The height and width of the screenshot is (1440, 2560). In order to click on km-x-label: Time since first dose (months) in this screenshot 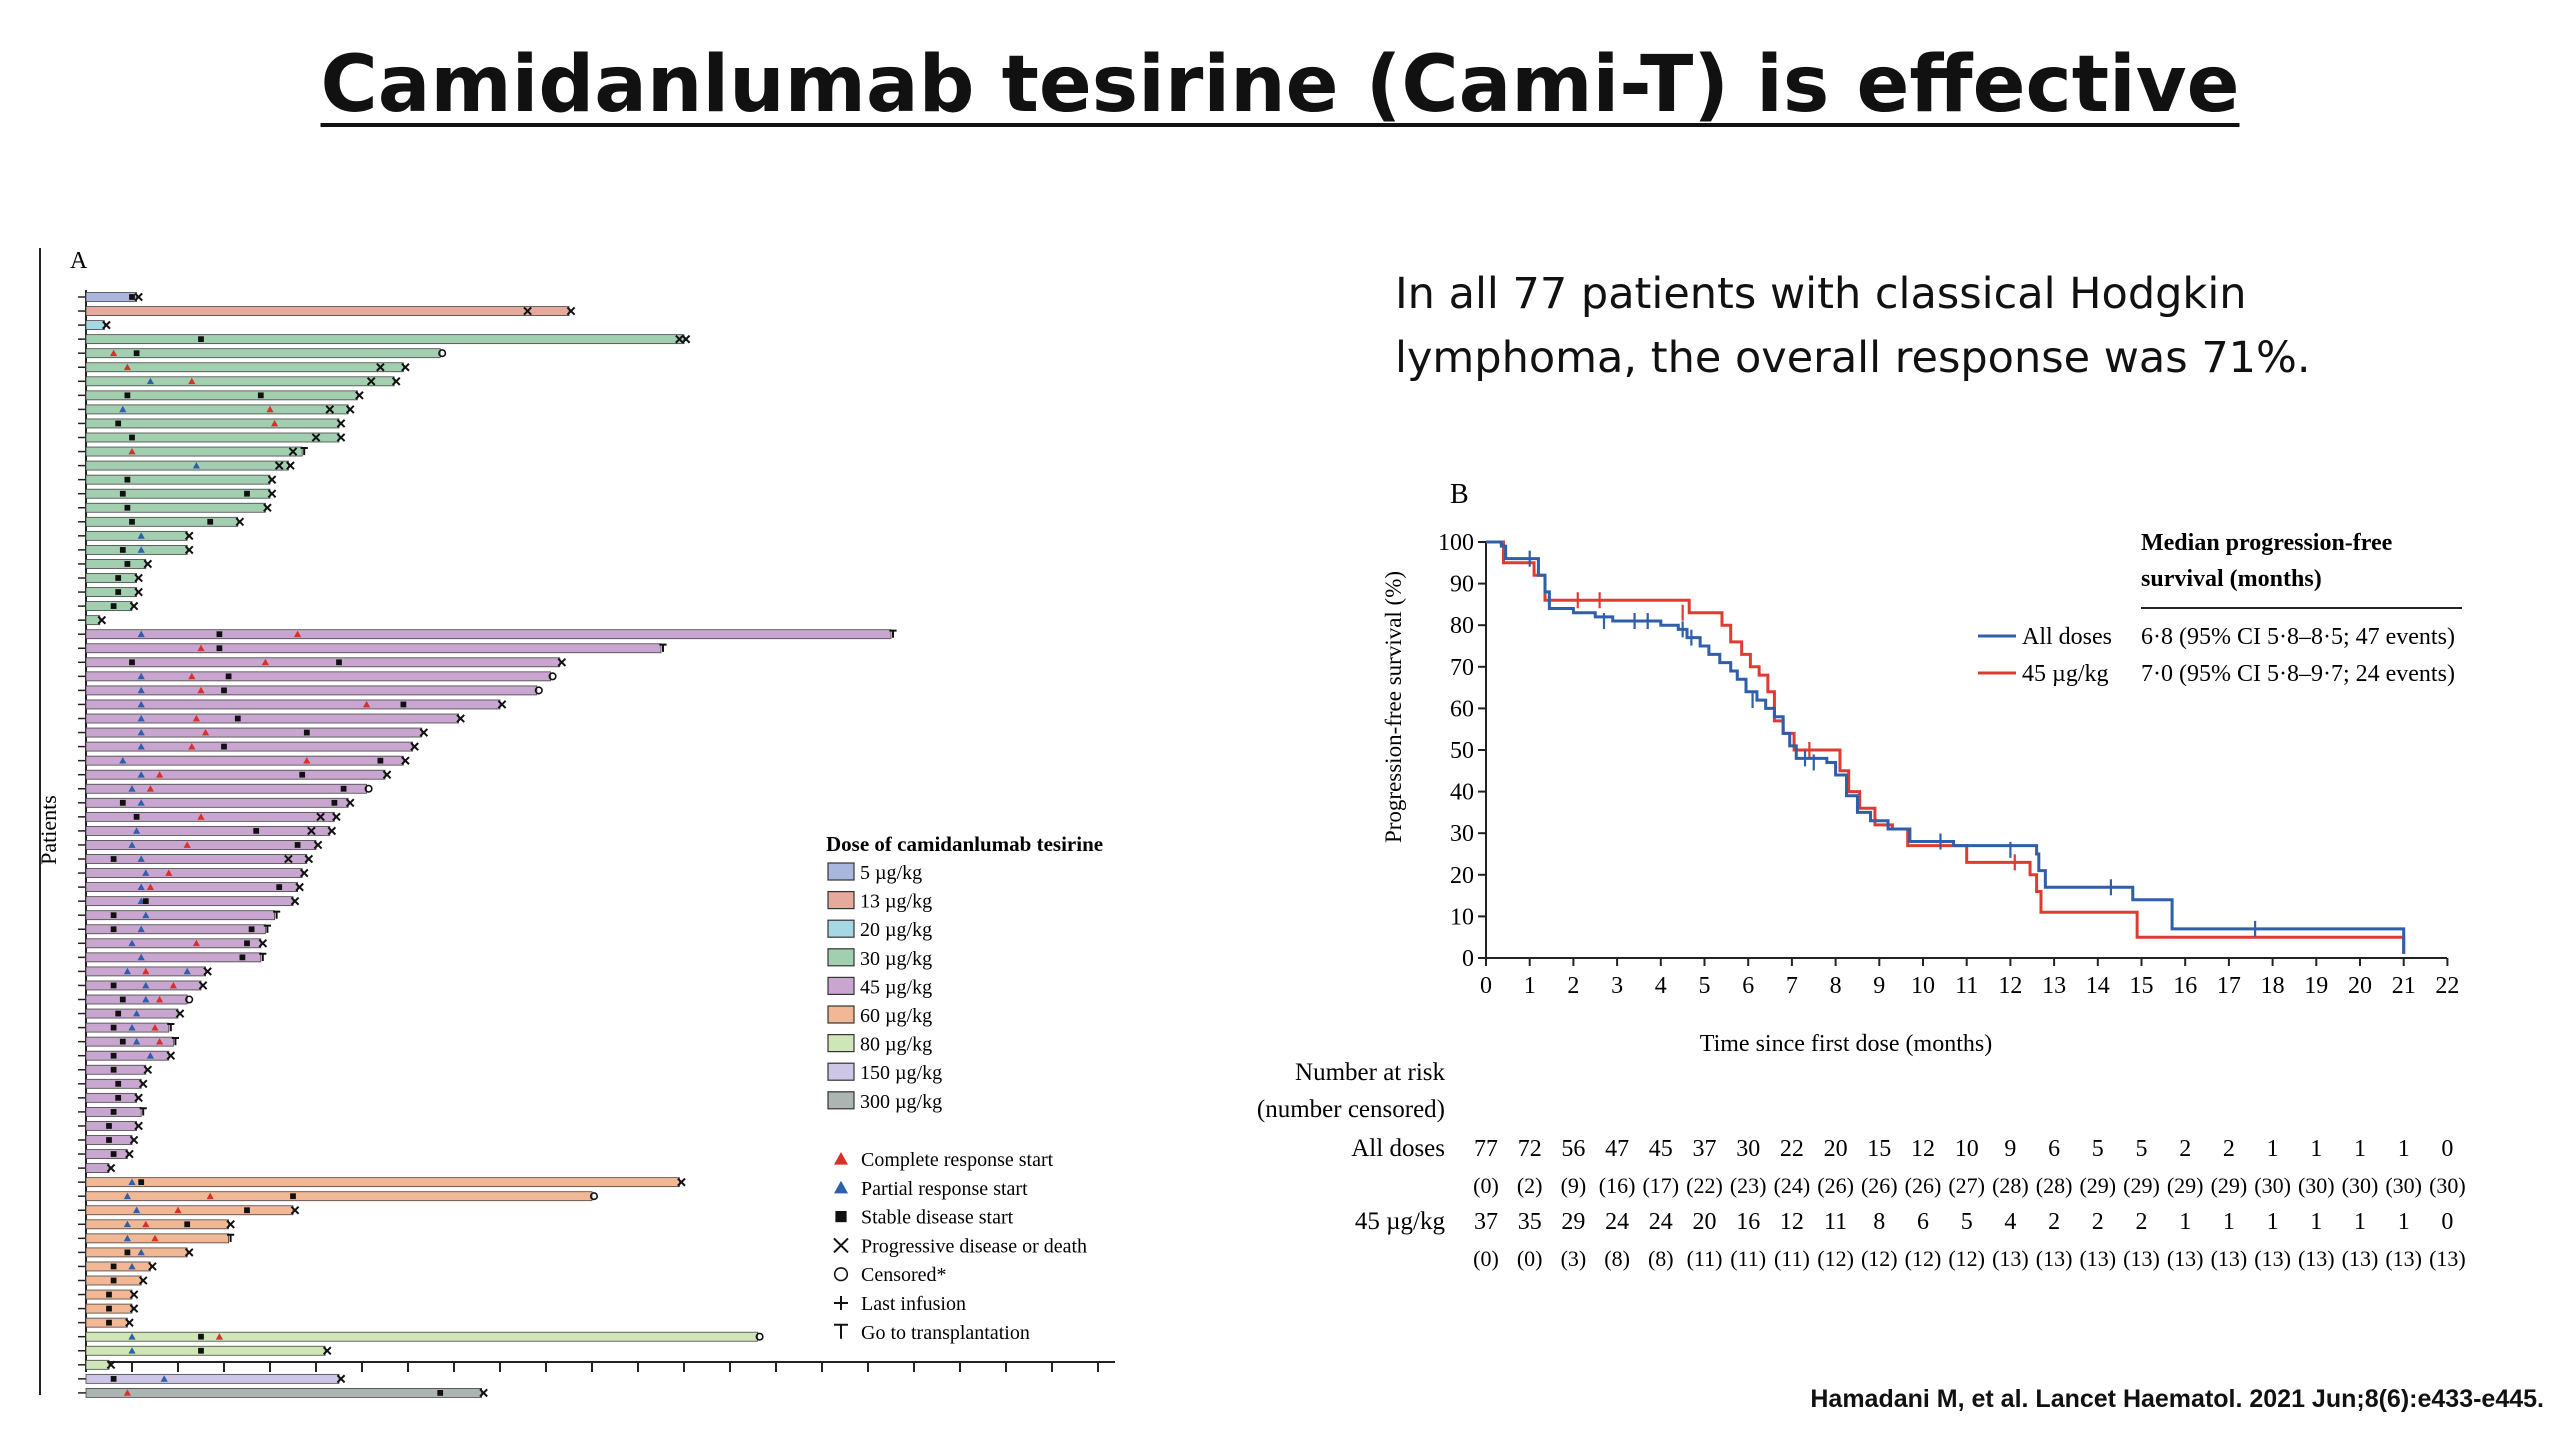, I will do `click(1846, 1044)`.